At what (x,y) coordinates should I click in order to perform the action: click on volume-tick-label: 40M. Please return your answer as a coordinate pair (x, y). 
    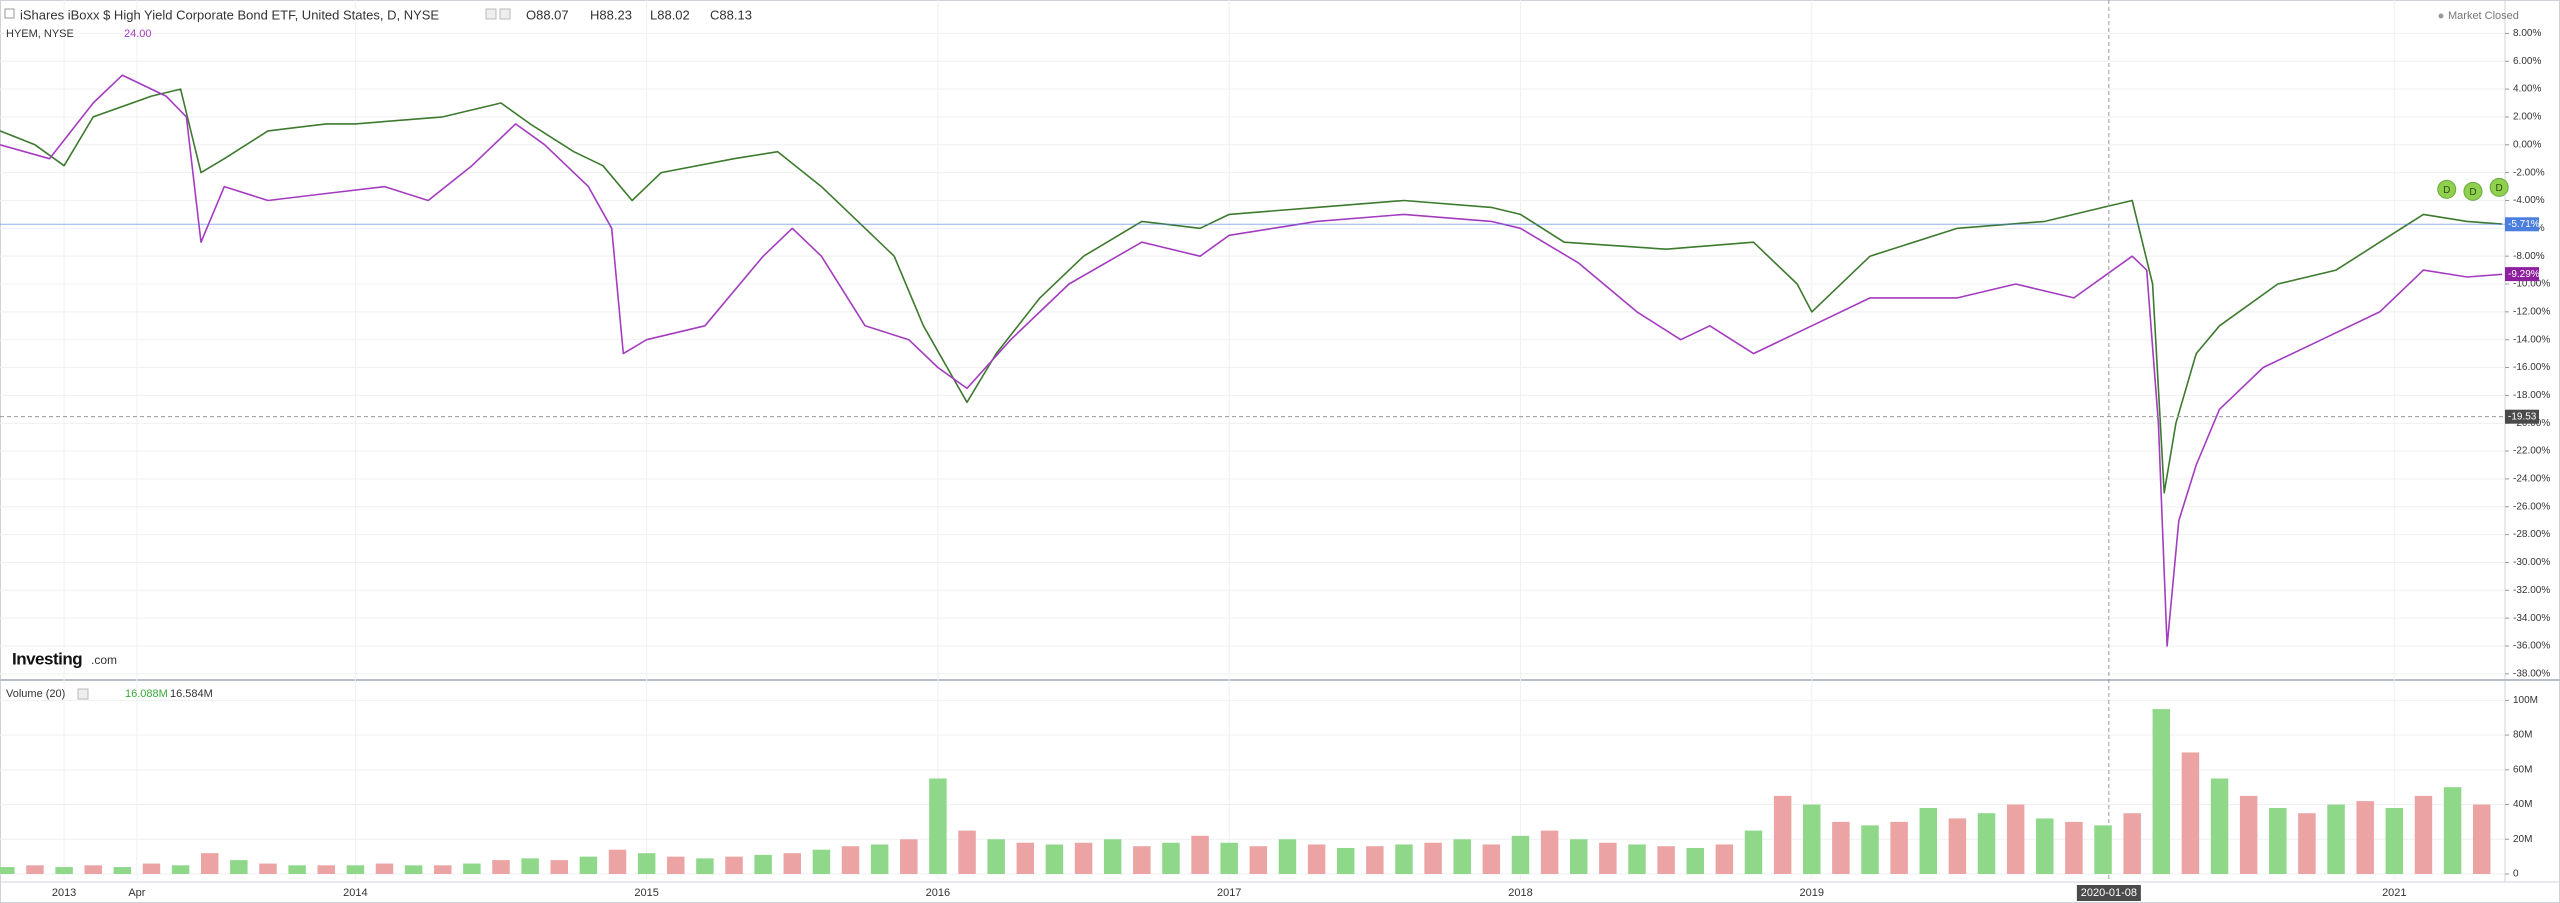
    Looking at the image, I should click on (2522, 804).